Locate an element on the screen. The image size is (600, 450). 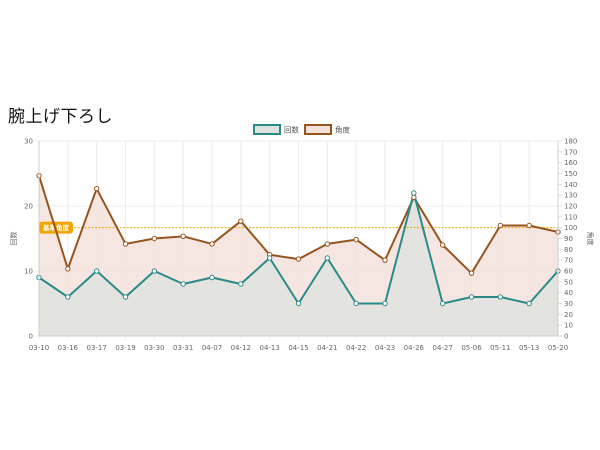
y-right-tick-label: 120 is located at coordinates (570, 207).